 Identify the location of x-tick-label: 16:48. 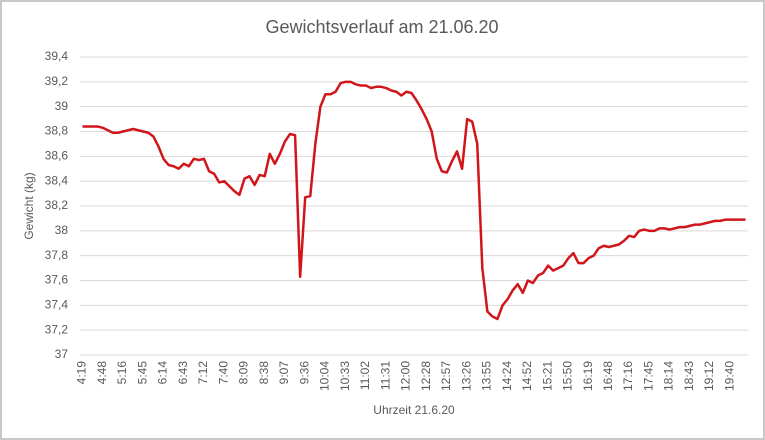
(608, 376).